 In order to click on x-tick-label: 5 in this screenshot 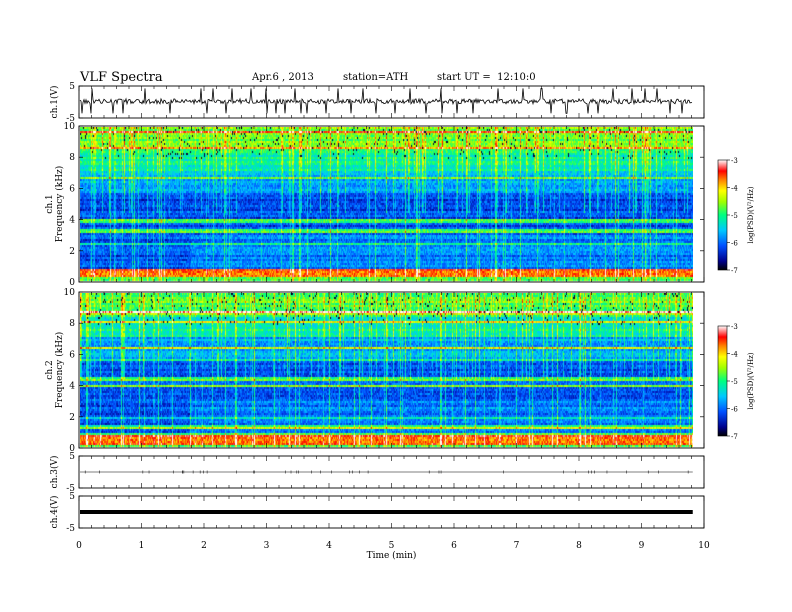, I will do `click(392, 546)`.